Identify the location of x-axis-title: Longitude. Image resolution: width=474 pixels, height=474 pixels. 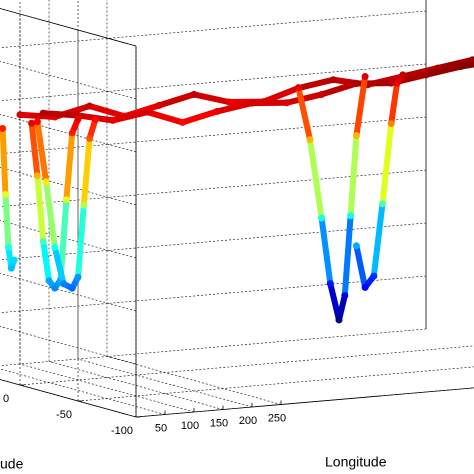
(356, 462).